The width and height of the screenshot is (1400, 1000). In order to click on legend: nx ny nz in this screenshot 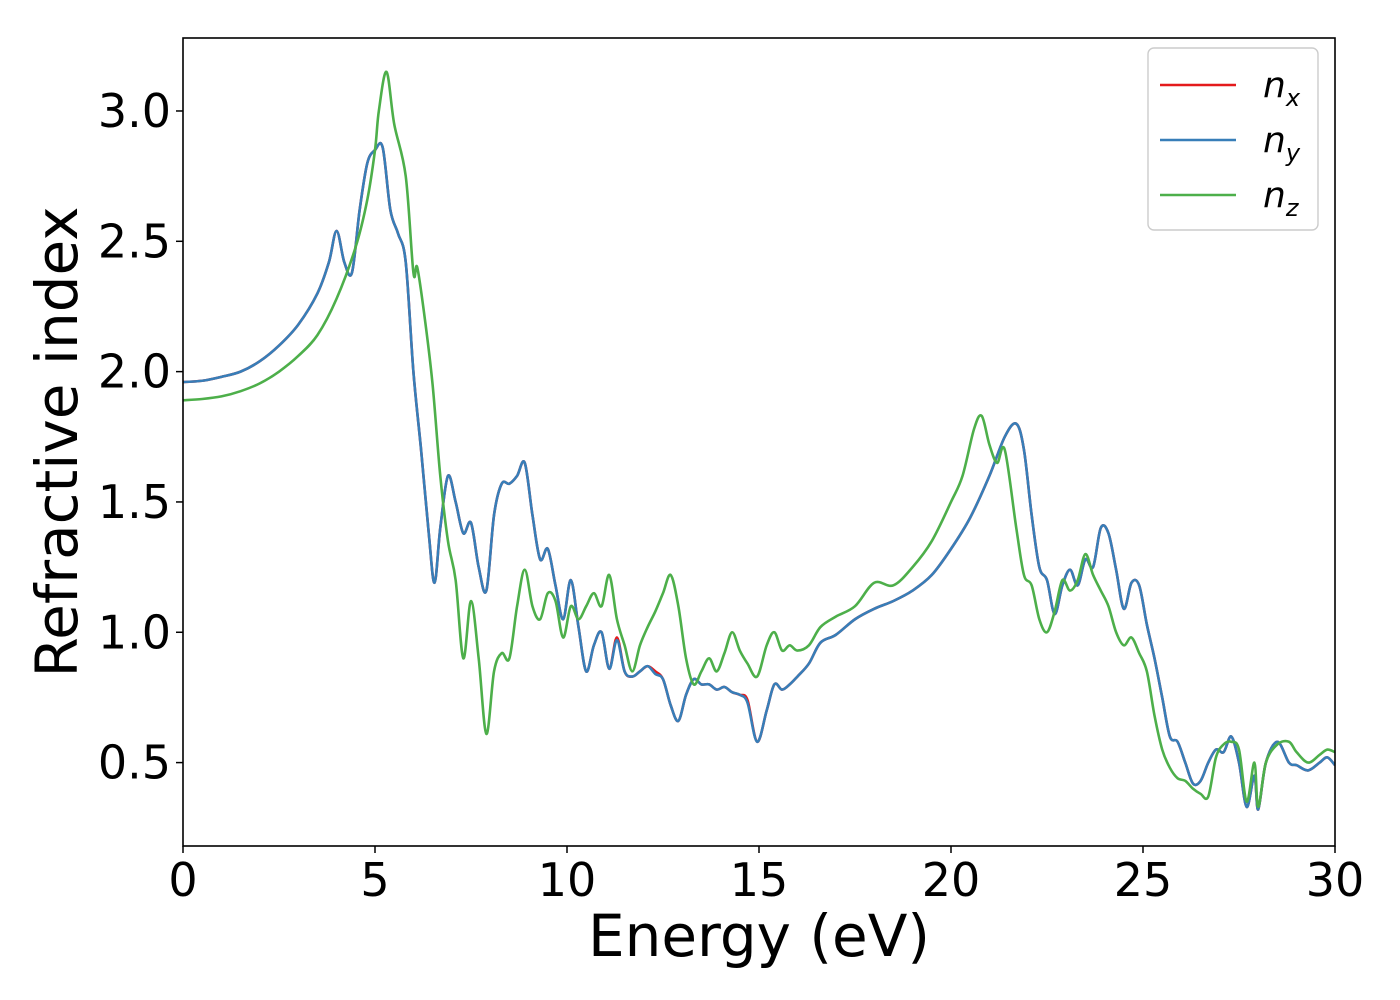, I will do `click(1233, 139)`.